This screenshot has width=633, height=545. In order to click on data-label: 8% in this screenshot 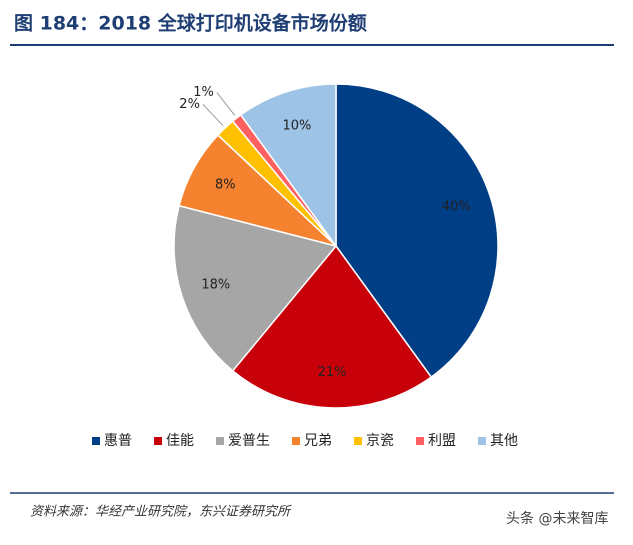, I will do `click(225, 185)`.